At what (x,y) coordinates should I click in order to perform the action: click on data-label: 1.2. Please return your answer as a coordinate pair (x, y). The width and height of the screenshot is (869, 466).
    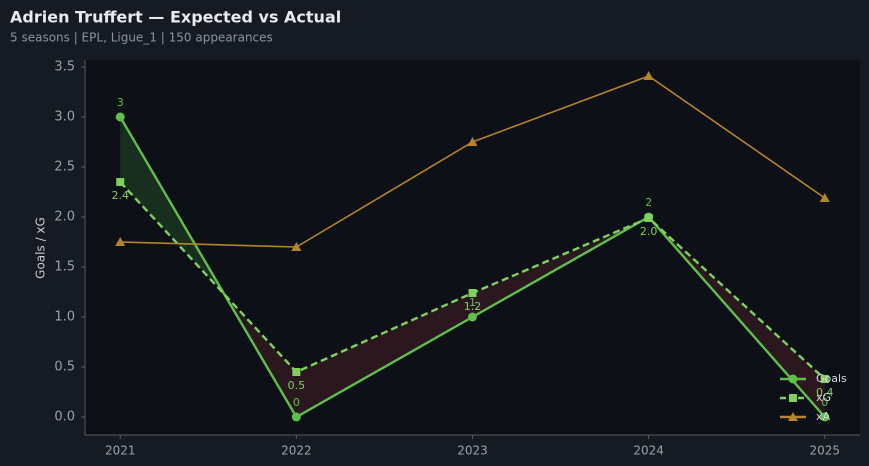
    Looking at the image, I should click on (473, 306).